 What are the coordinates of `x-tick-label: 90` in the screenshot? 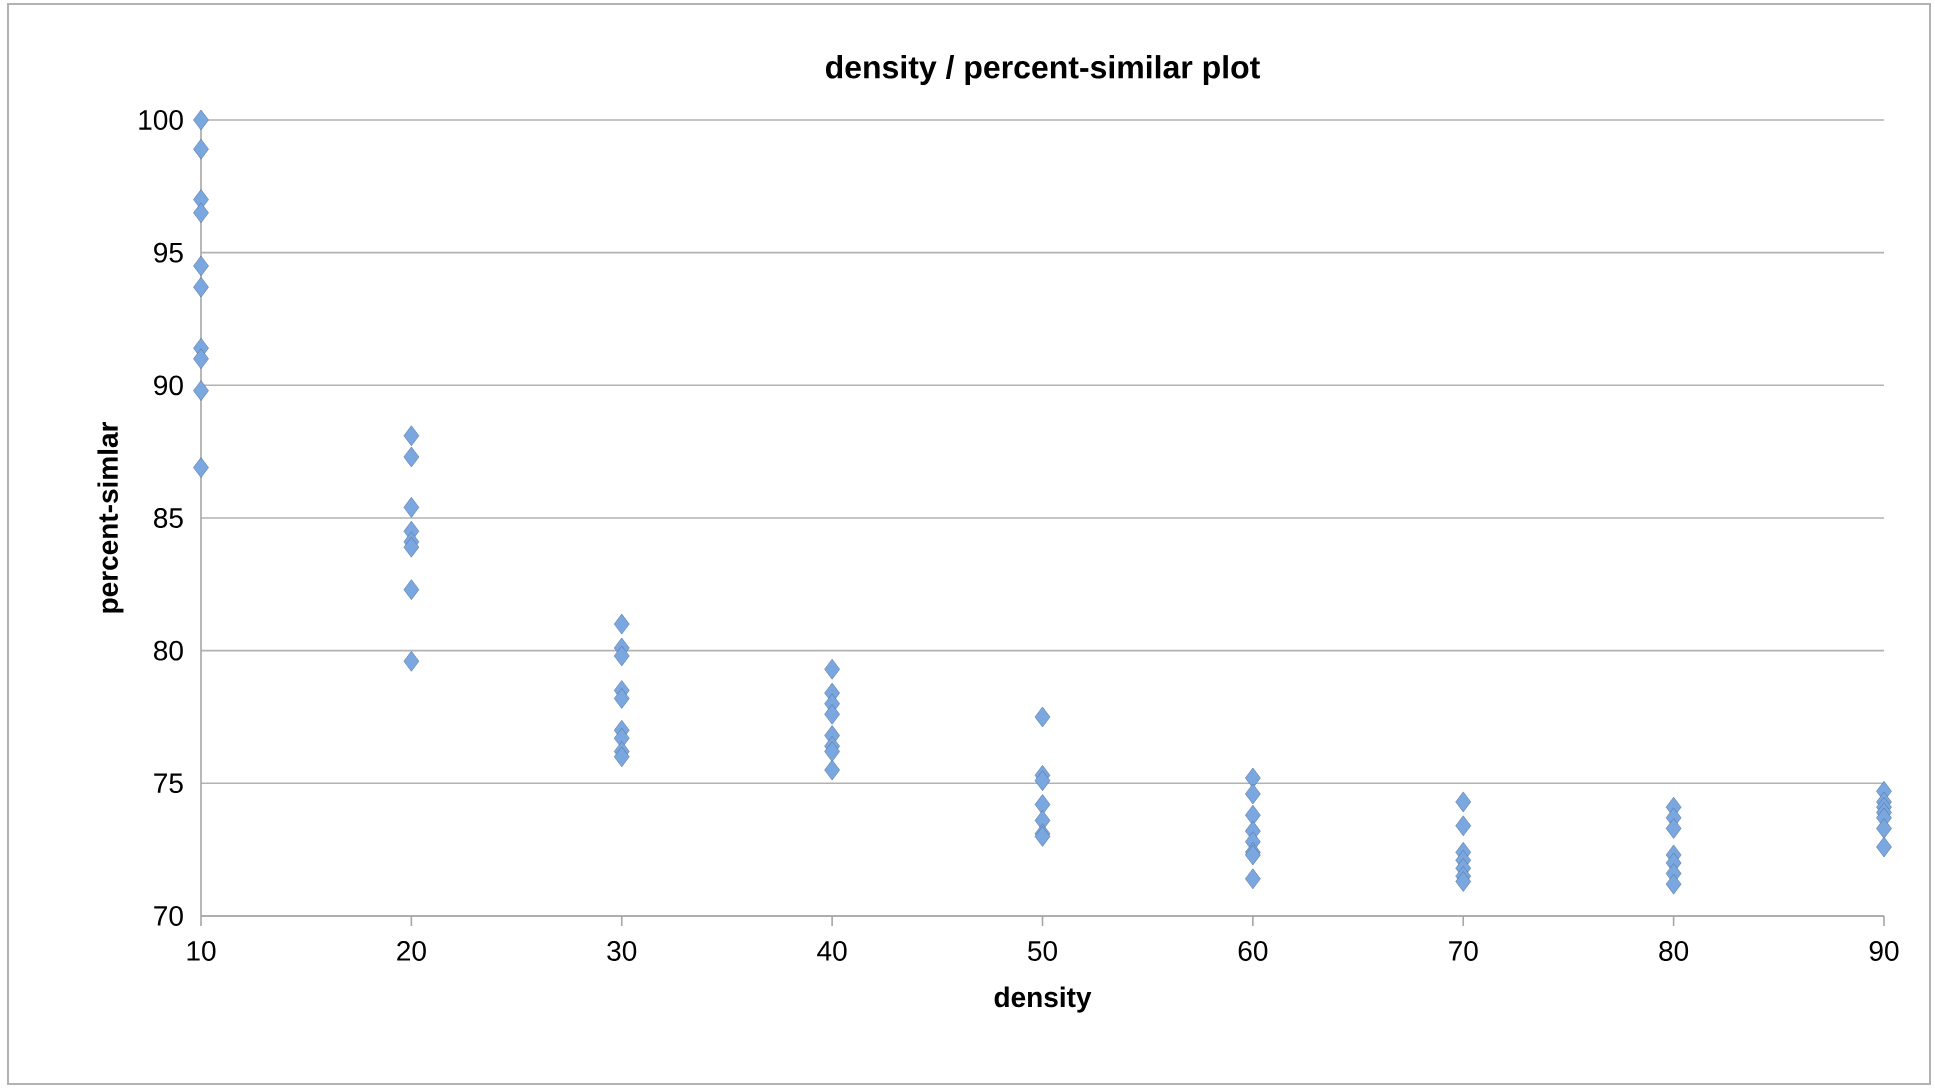 It's located at (1884, 951).